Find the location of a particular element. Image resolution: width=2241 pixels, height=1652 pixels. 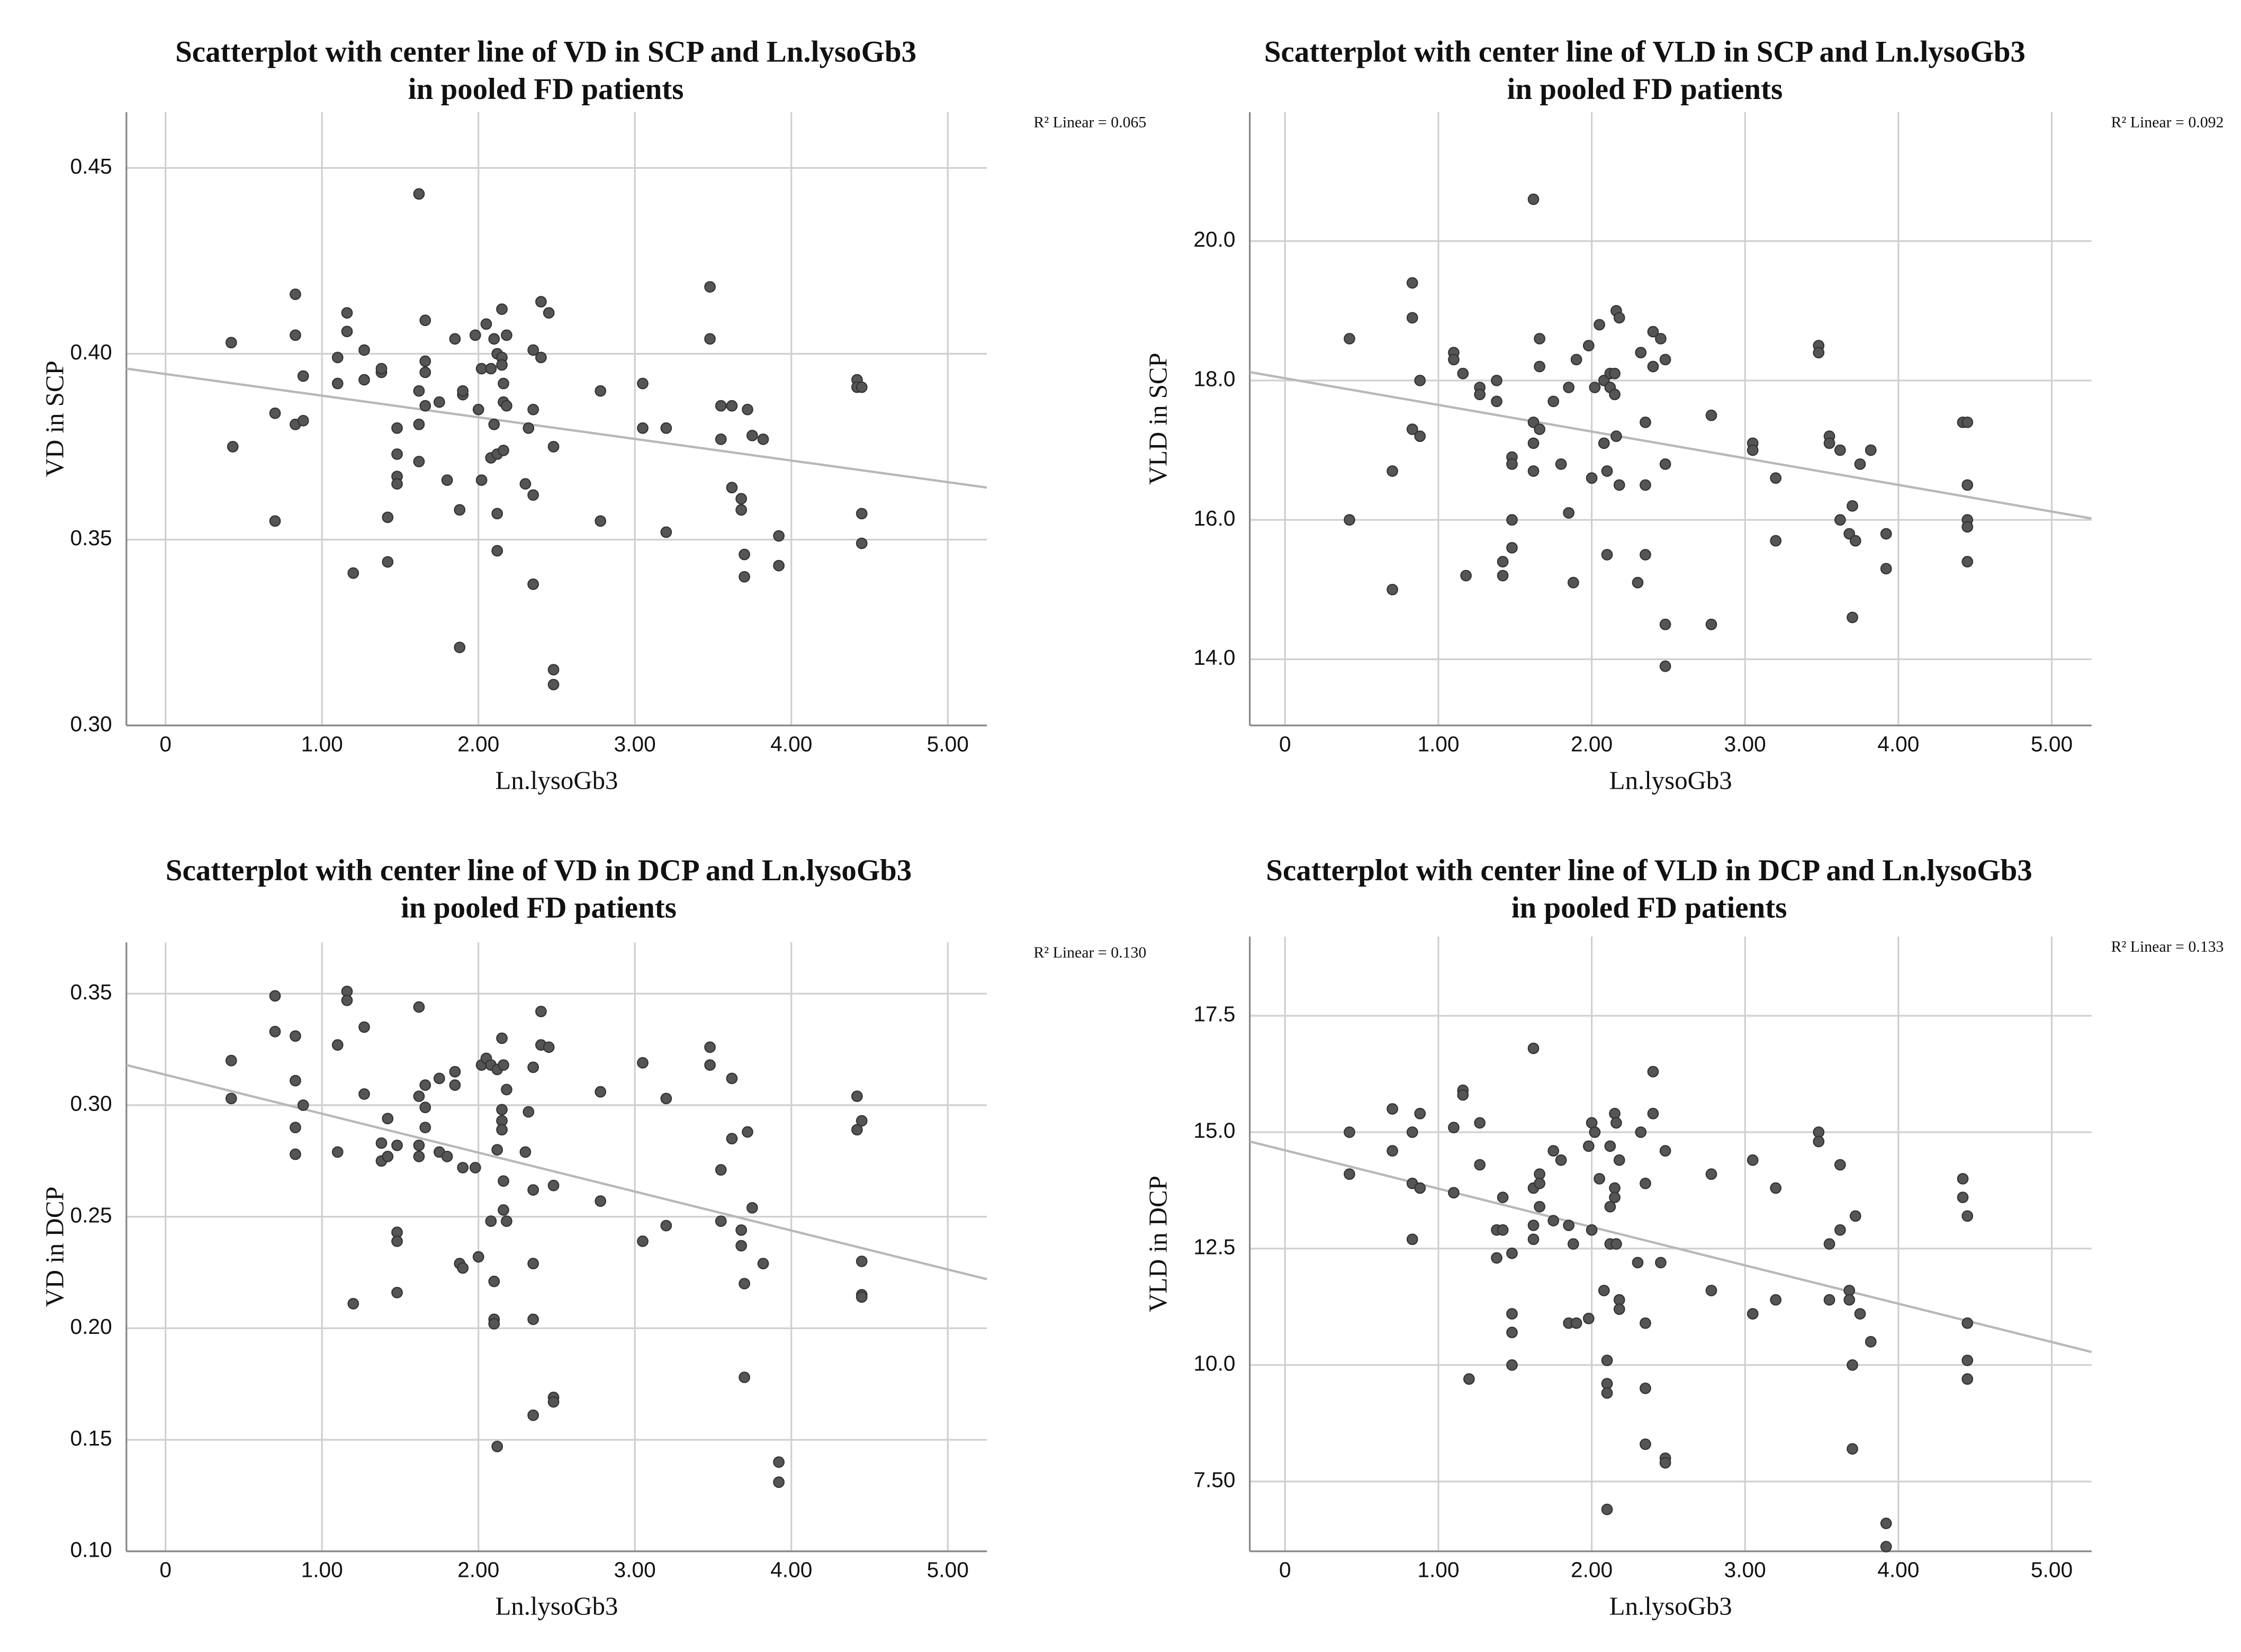

annotation: R² Linear = 0.130 is located at coordinates (1089, 953).